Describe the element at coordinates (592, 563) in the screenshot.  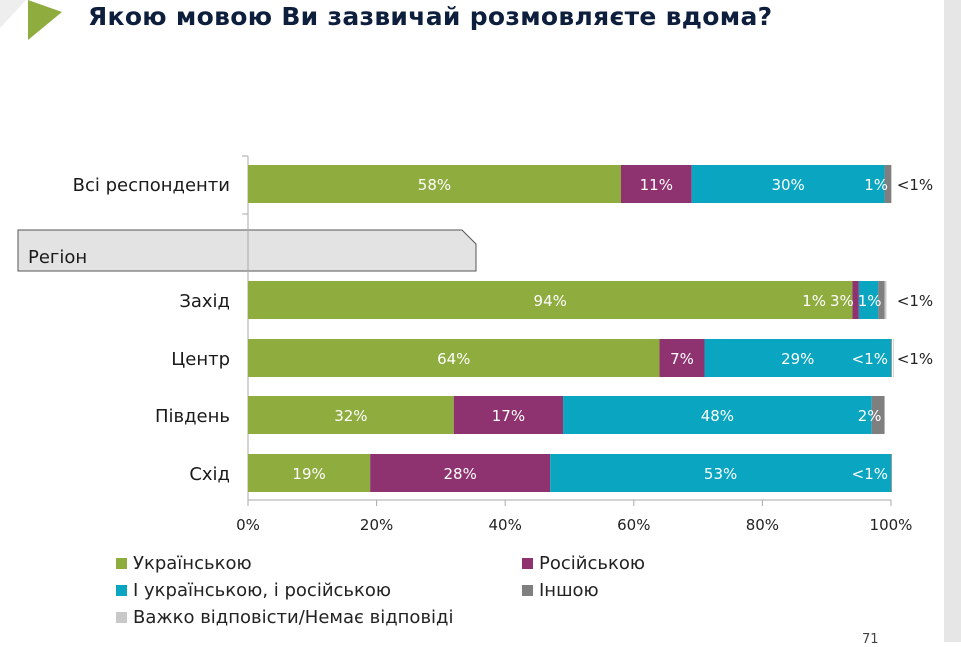
I see `legend-label: Російською` at that location.